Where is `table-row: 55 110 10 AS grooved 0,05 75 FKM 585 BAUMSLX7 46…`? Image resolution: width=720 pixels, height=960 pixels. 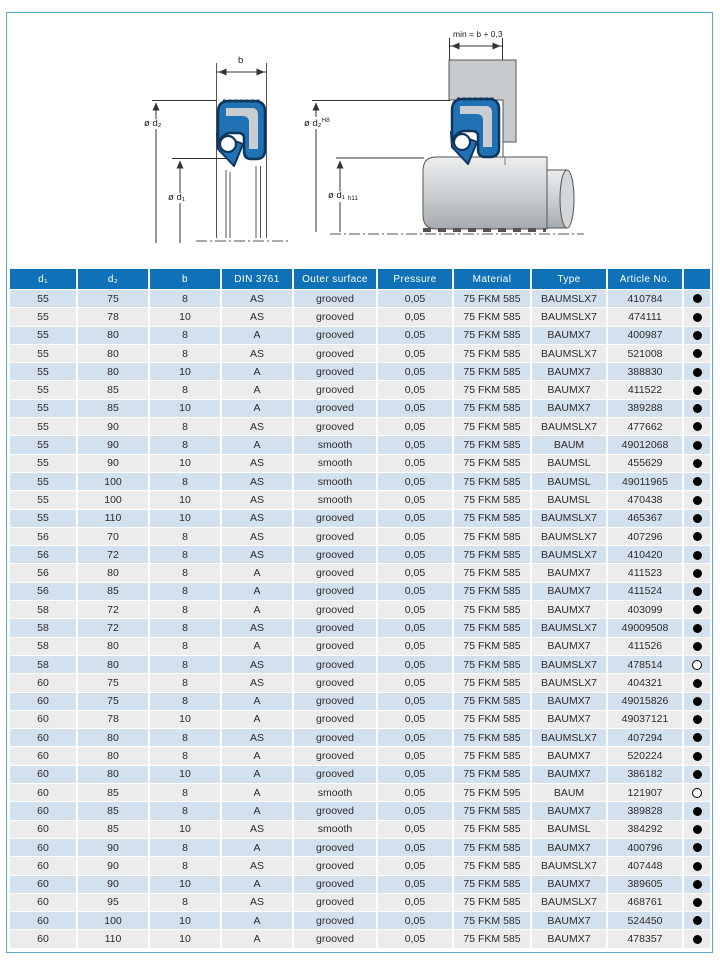 table-row: 55 110 10 AS grooved 0,05 75 FKM 585 BAUMSLX7 46… is located at coordinates (360, 518).